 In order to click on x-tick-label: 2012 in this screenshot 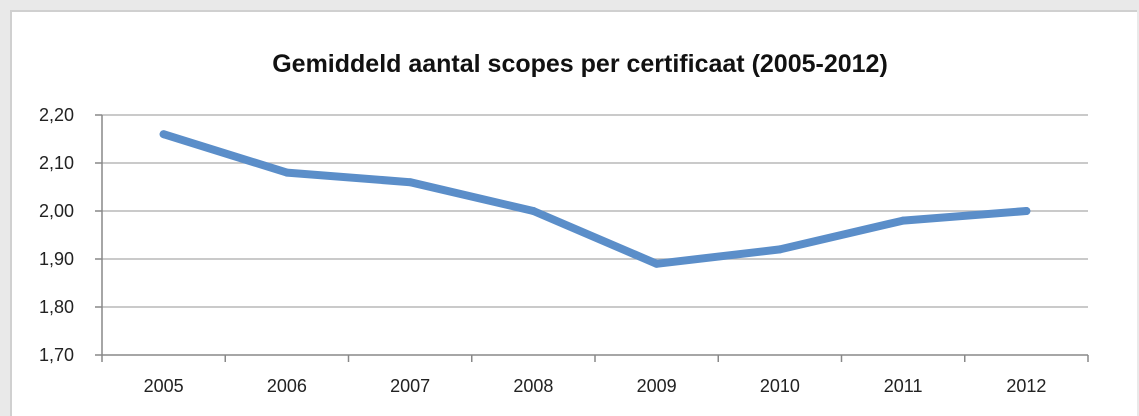, I will do `click(1026, 386)`.